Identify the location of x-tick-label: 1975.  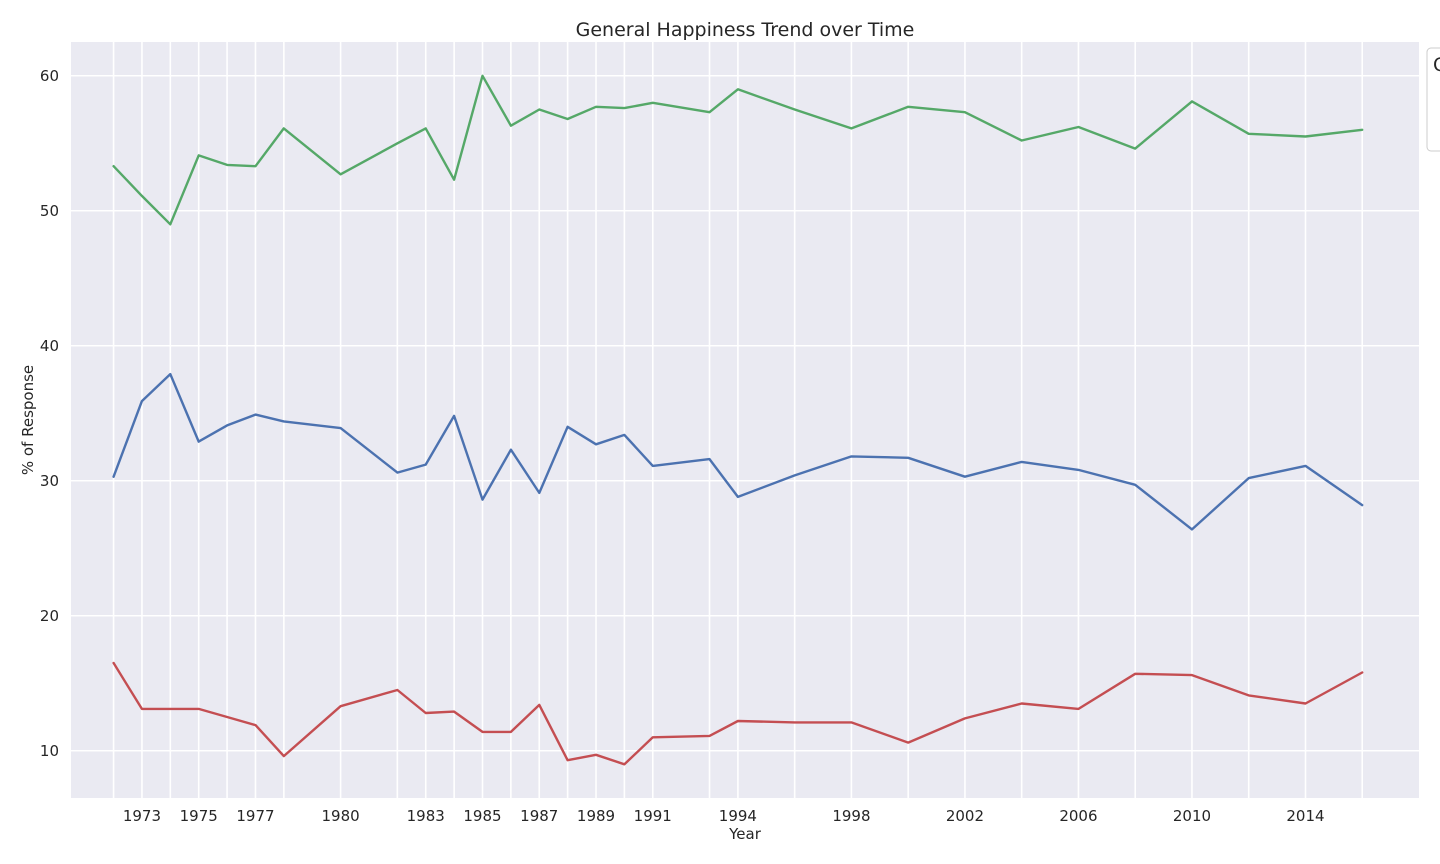
(199, 816).